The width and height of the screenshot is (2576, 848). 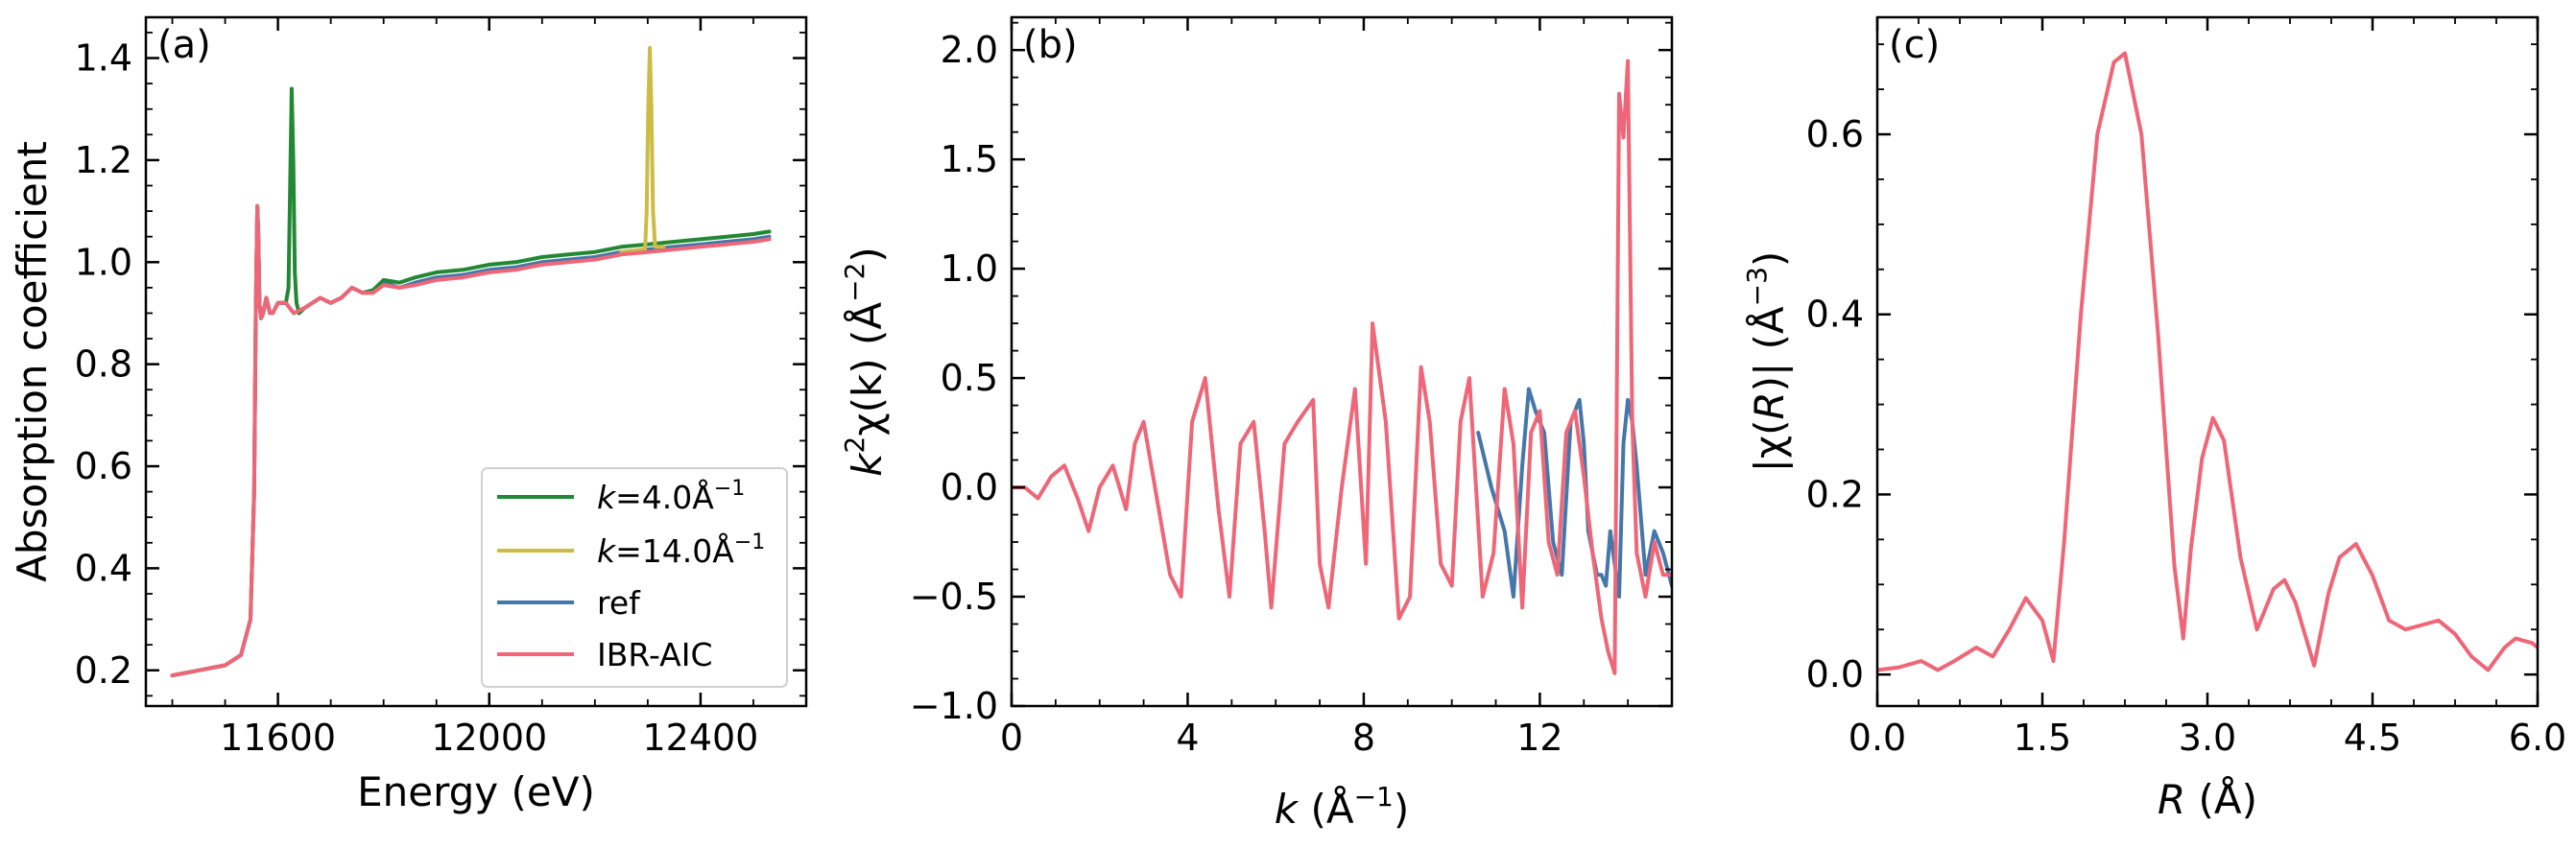 What do you see at coordinates (619, 603) in the screenshot?
I see `legend-label-ref: ref` at bounding box center [619, 603].